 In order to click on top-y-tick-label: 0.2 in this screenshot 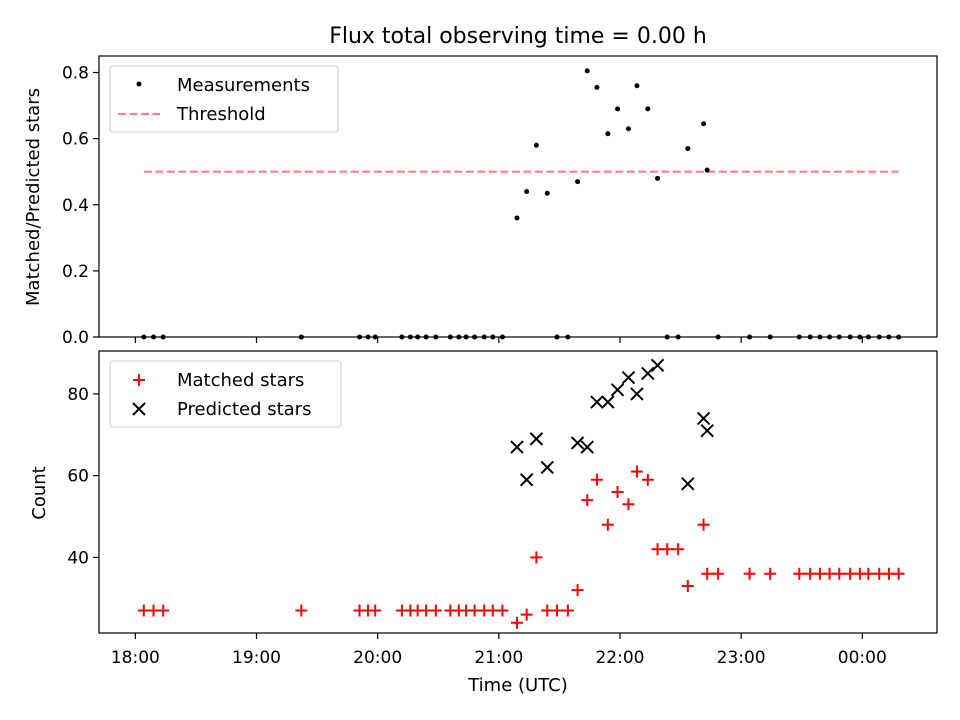, I will do `click(75, 272)`.